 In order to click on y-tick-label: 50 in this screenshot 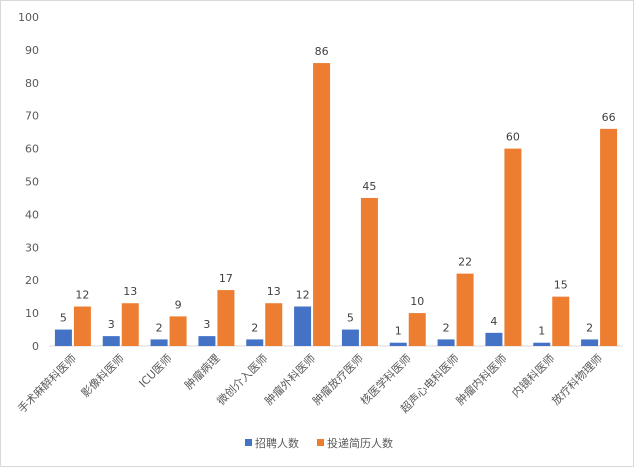, I will do `click(32, 182)`.